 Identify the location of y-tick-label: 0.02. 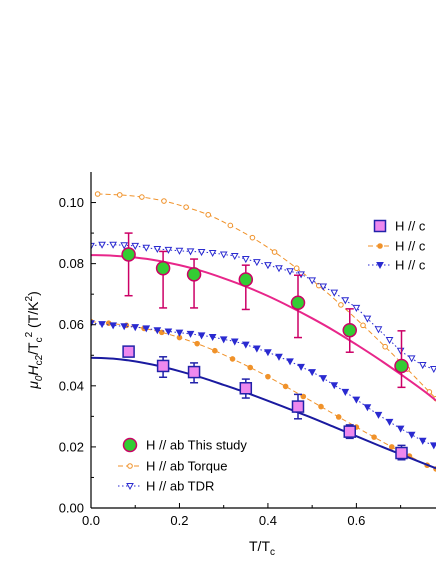
(71, 446).